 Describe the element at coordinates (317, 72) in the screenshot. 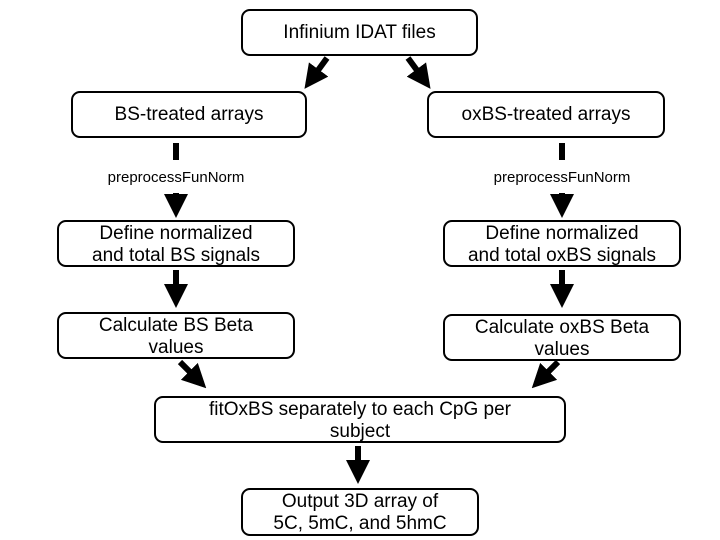

I see `arrow-idat-to-bs` at that location.